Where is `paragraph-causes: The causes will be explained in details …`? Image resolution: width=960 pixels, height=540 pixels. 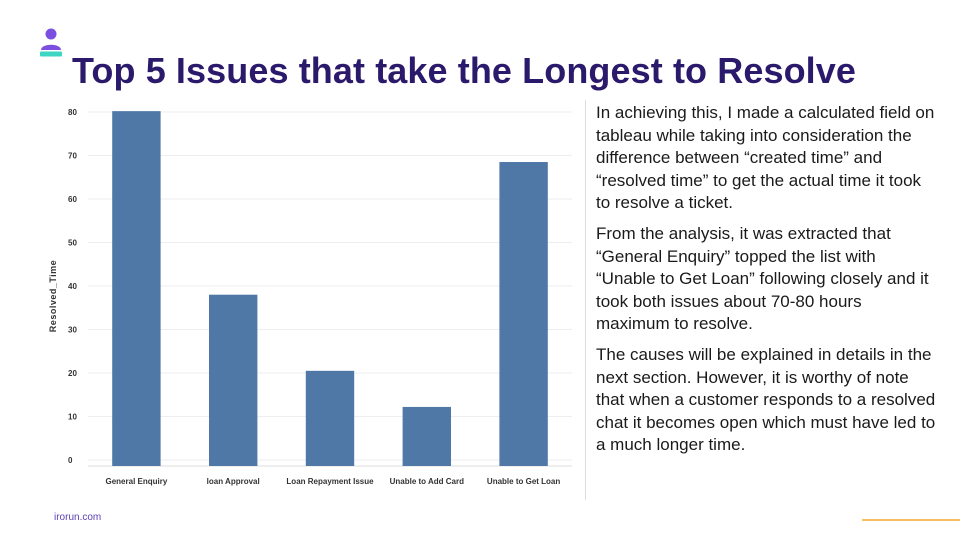
paragraph-causes: The causes will be explained in details … is located at coordinates (766, 399).